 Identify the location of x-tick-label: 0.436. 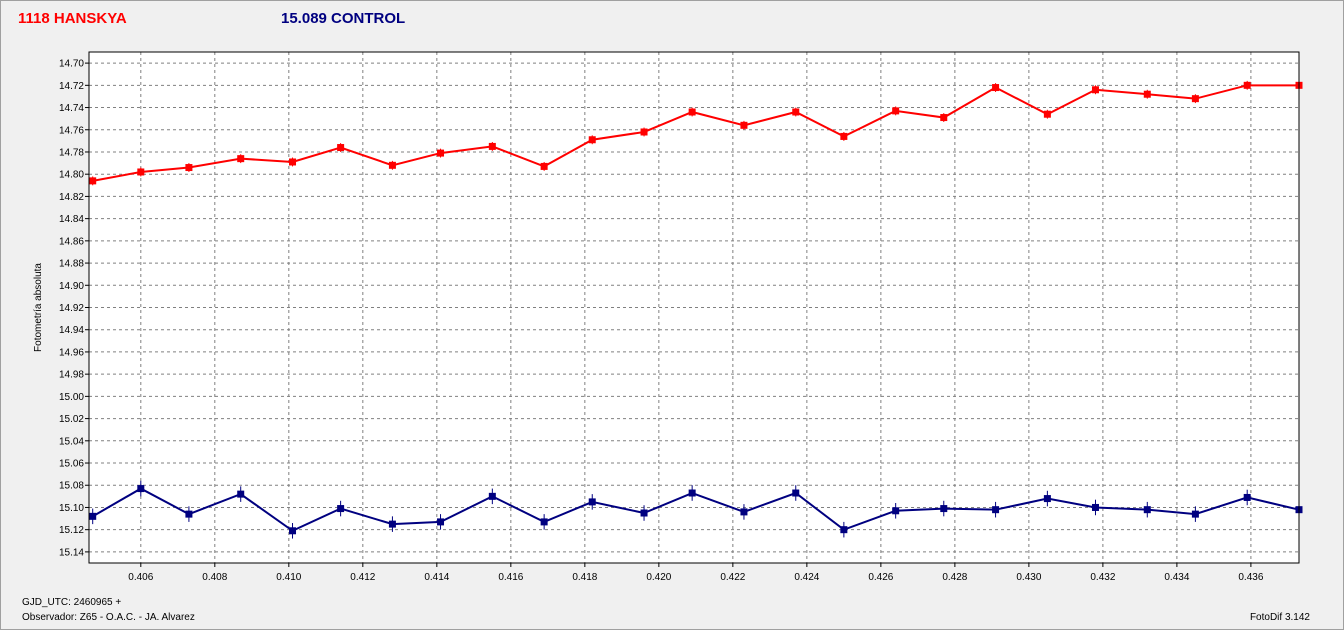
(1250, 577).